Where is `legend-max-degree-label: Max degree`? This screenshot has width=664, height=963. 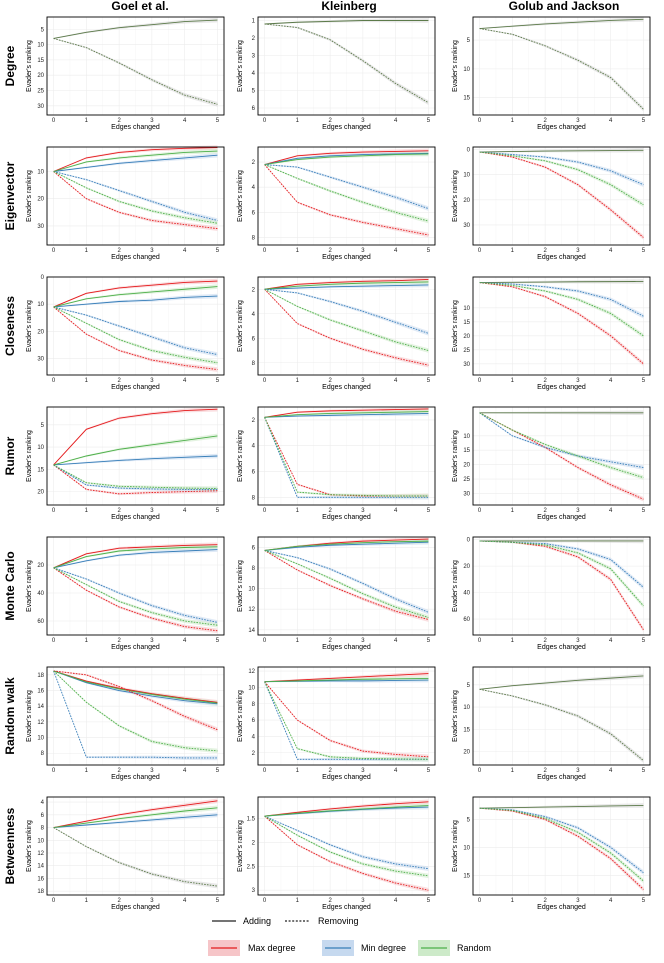 legend-max-degree-label: Max degree is located at coordinates (272, 948).